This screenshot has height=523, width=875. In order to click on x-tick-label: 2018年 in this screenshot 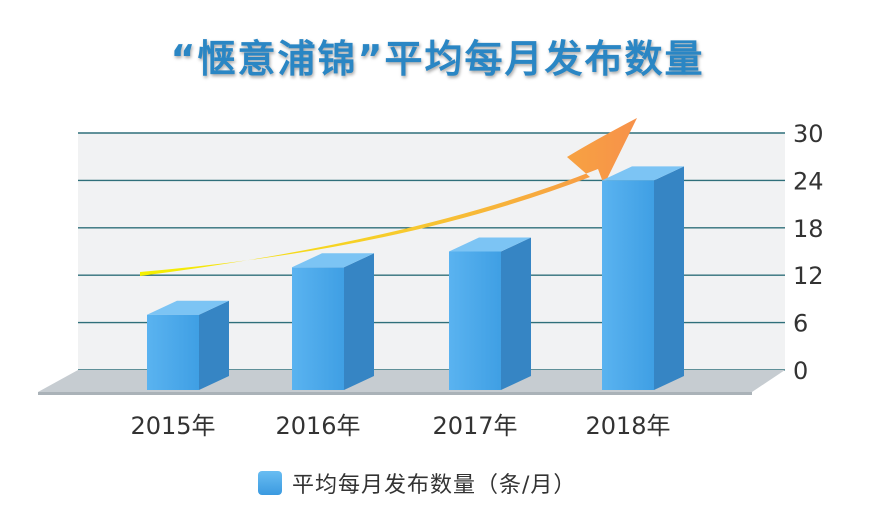, I will do `click(627, 426)`.